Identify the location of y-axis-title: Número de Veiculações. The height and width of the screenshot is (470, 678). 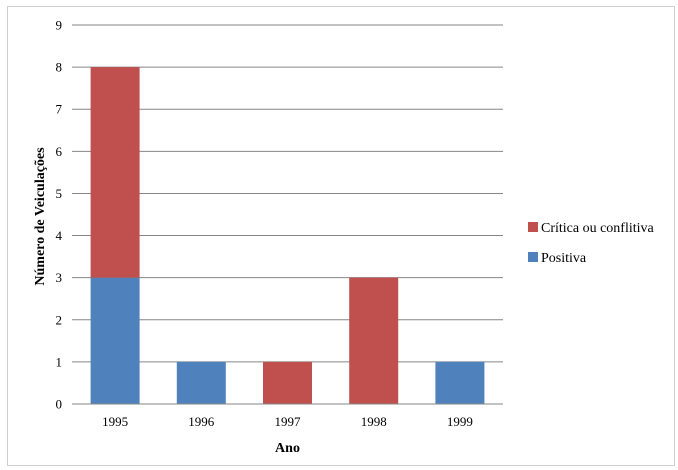
(40, 216).